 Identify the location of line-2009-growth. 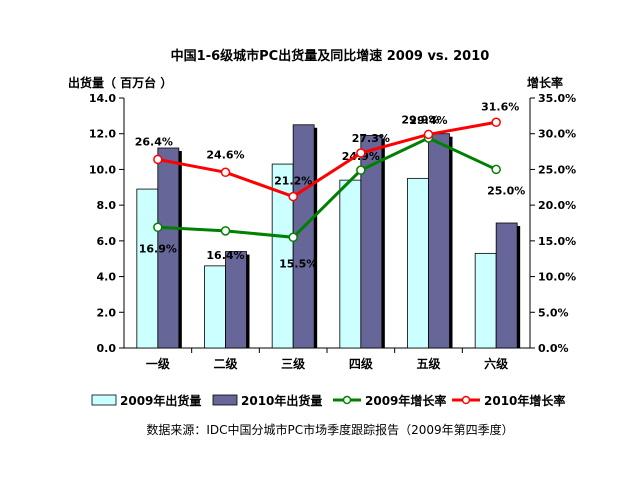
(327, 187).